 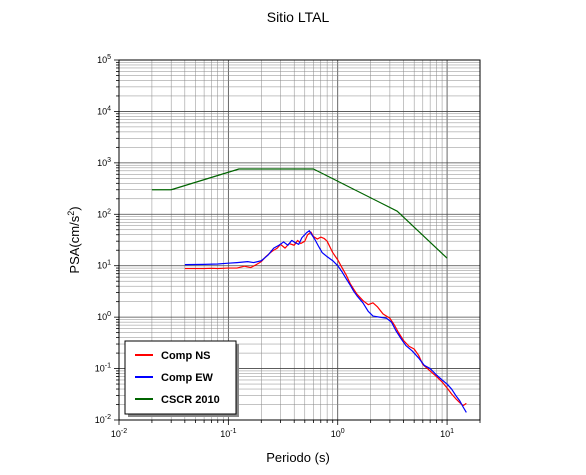 What do you see at coordinates (104, 316) in the screenshot?
I see `y-tick-label: 10⁰` at bounding box center [104, 316].